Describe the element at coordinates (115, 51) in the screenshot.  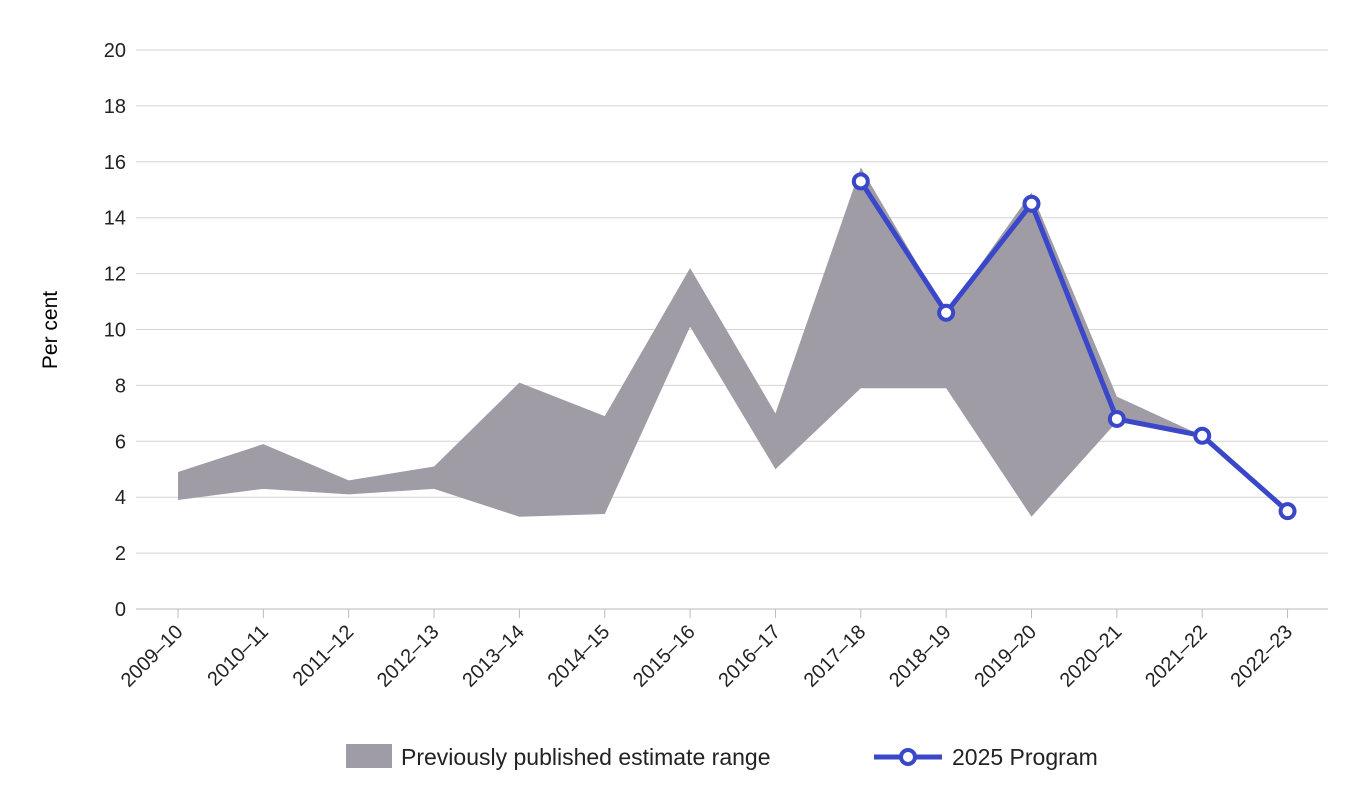
I see `y-tick-label: 20` at that location.